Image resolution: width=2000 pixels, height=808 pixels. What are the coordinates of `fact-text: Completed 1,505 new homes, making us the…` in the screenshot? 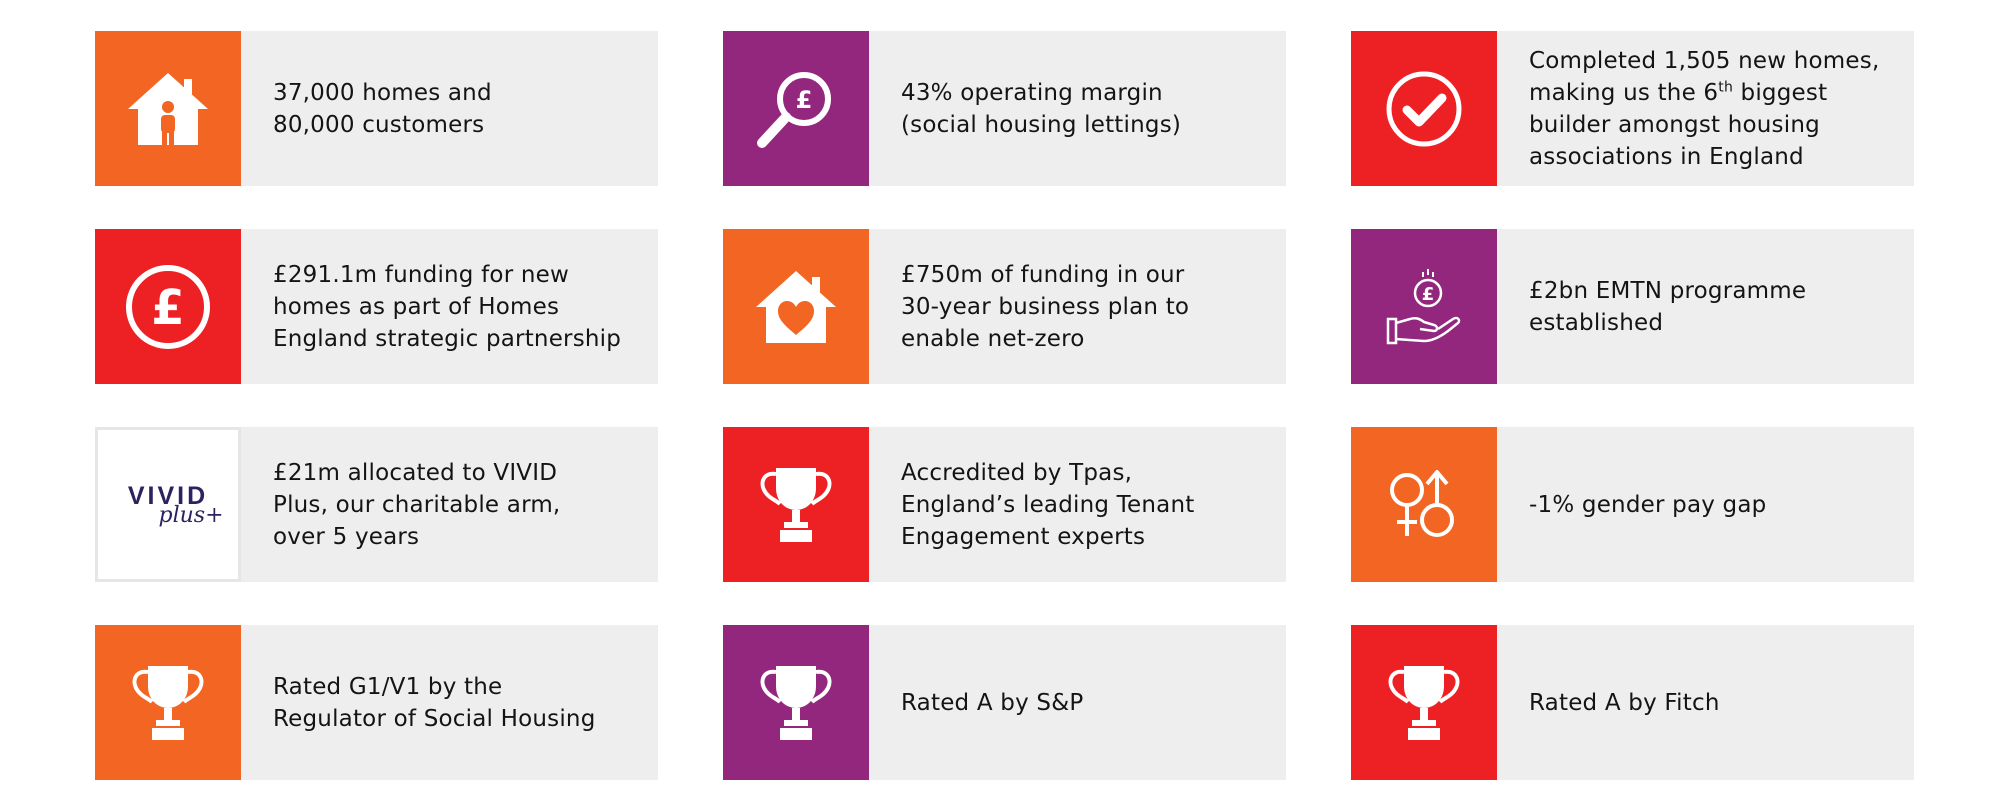 It's located at (1705, 108).